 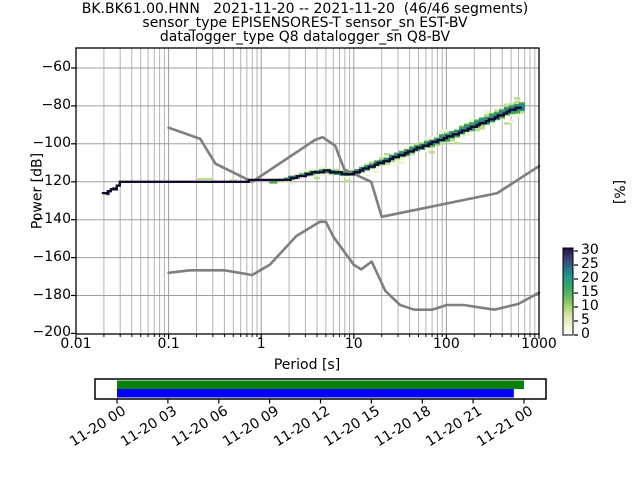 What do you see at coordinates (590, 306) in the screenshot?
I see `colorbar-tick-label: 10` at bounding box center [590, 306].